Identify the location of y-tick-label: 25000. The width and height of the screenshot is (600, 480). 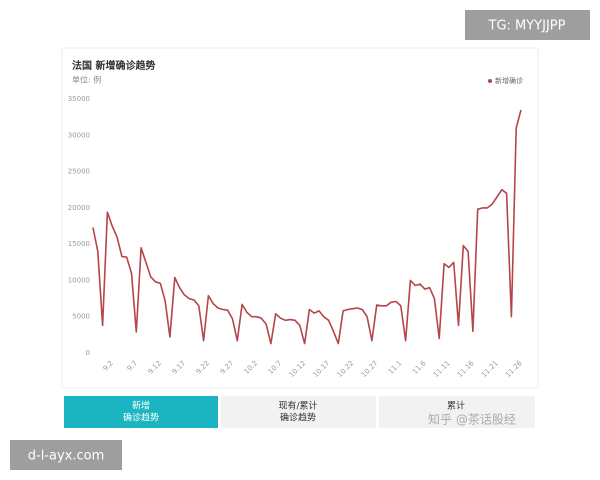
(79, 172).